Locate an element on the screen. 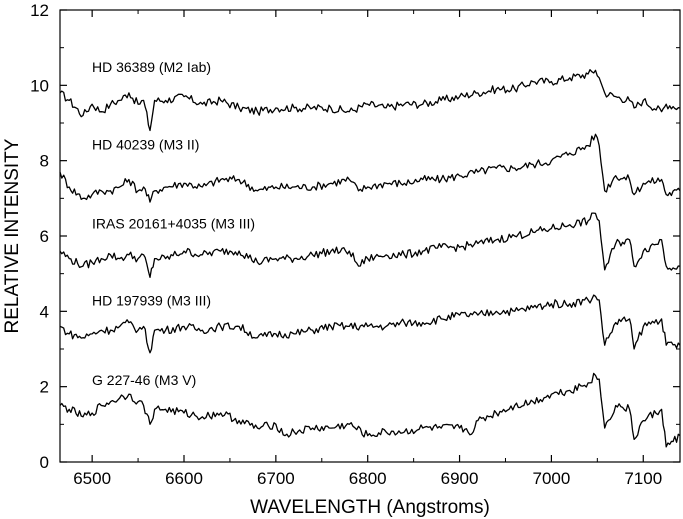 Image resolution: width=683 pixels, height=519 pixels. y-tick-label: 12 is located at coordinates (39, 10).